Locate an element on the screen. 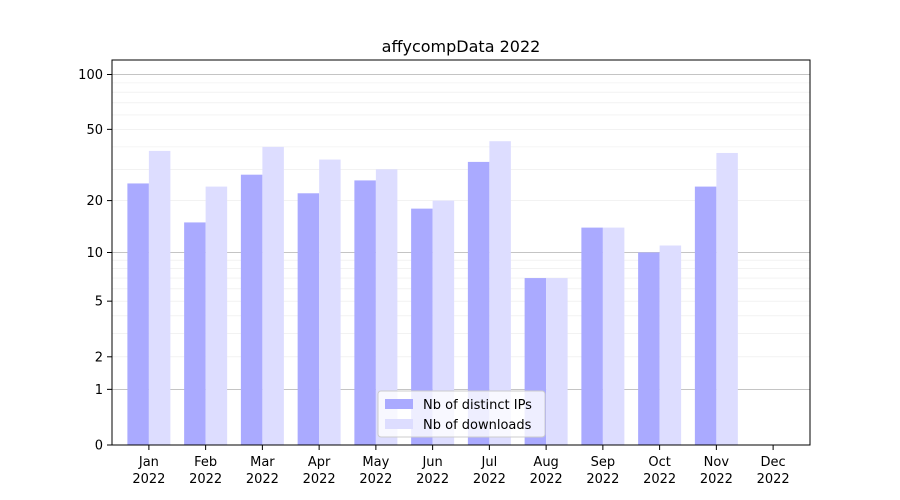  bar-distinct-ips-jan is located at coordinates (138, 314).